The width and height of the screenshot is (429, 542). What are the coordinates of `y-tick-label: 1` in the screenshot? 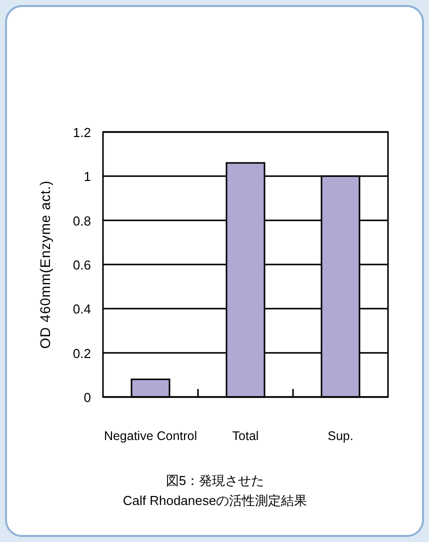 It's located at (87, 176).